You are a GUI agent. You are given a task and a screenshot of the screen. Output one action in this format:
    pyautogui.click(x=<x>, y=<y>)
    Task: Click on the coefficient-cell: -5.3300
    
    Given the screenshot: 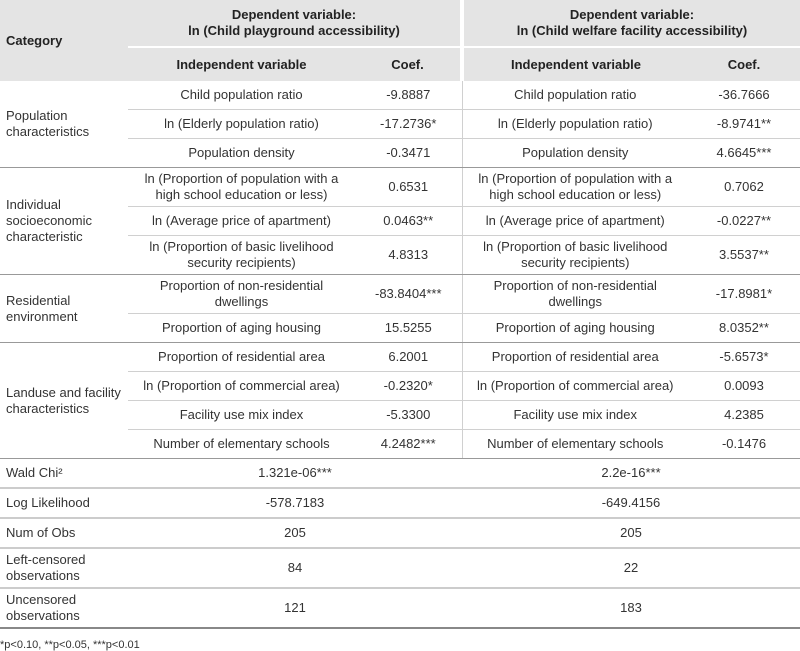 What is the action you would take?
    pyautogui.click(x=409, y=415)
    